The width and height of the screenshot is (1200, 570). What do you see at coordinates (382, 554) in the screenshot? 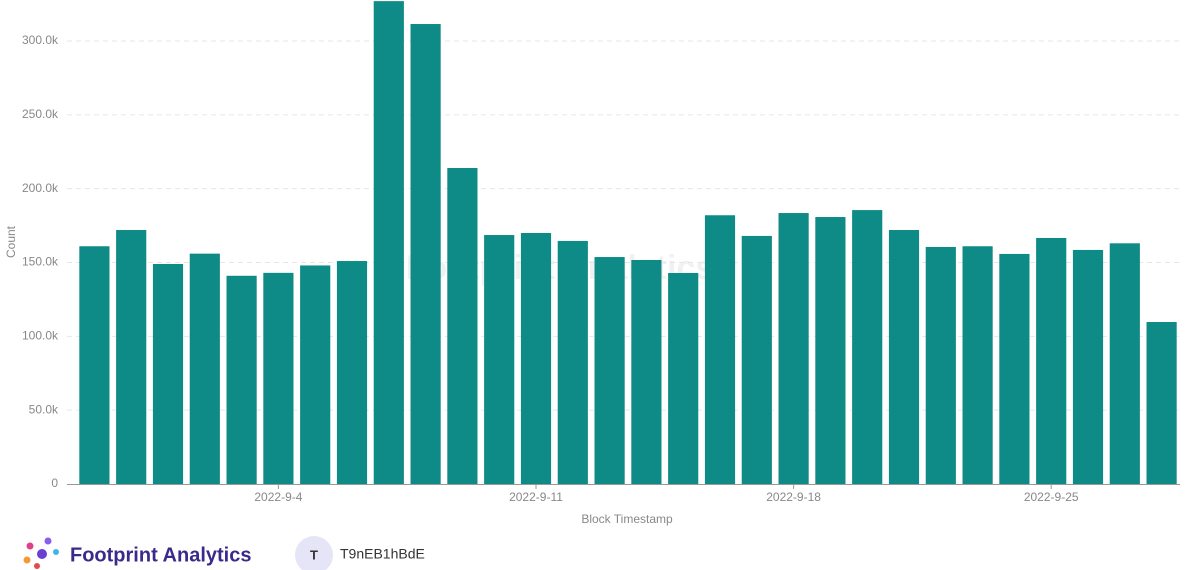
I see `username: T9nEB1hBdE` at bounding box center [382, 554].